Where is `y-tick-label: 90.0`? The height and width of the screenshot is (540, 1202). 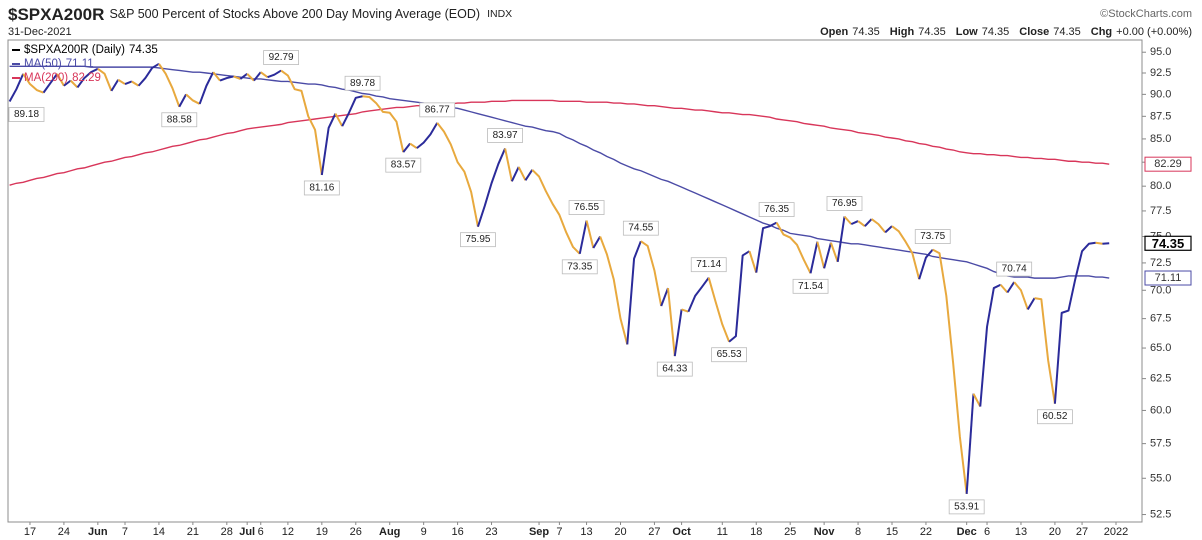
y-tick-label: 90.0 is located at coordinates (1160, 94).